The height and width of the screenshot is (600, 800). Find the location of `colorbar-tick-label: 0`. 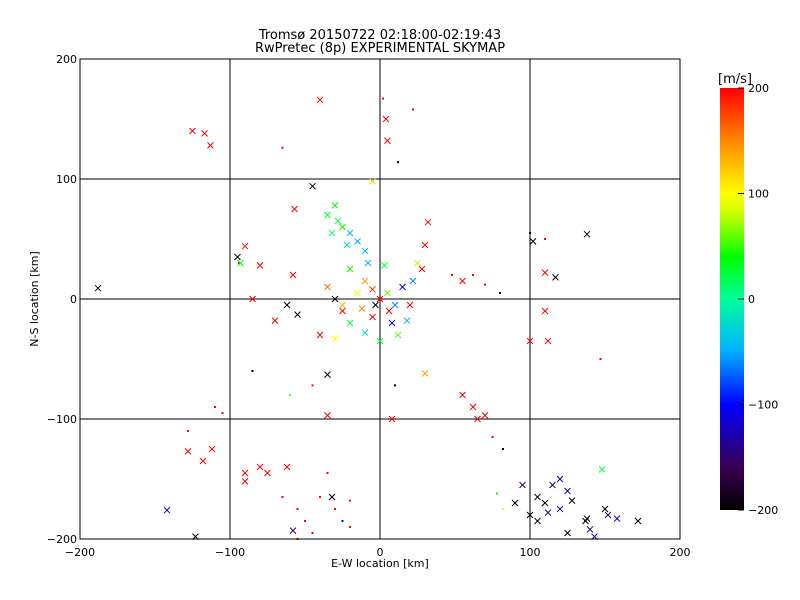

colorbar-tick-label: 0 is located at coordinates (751, 299).